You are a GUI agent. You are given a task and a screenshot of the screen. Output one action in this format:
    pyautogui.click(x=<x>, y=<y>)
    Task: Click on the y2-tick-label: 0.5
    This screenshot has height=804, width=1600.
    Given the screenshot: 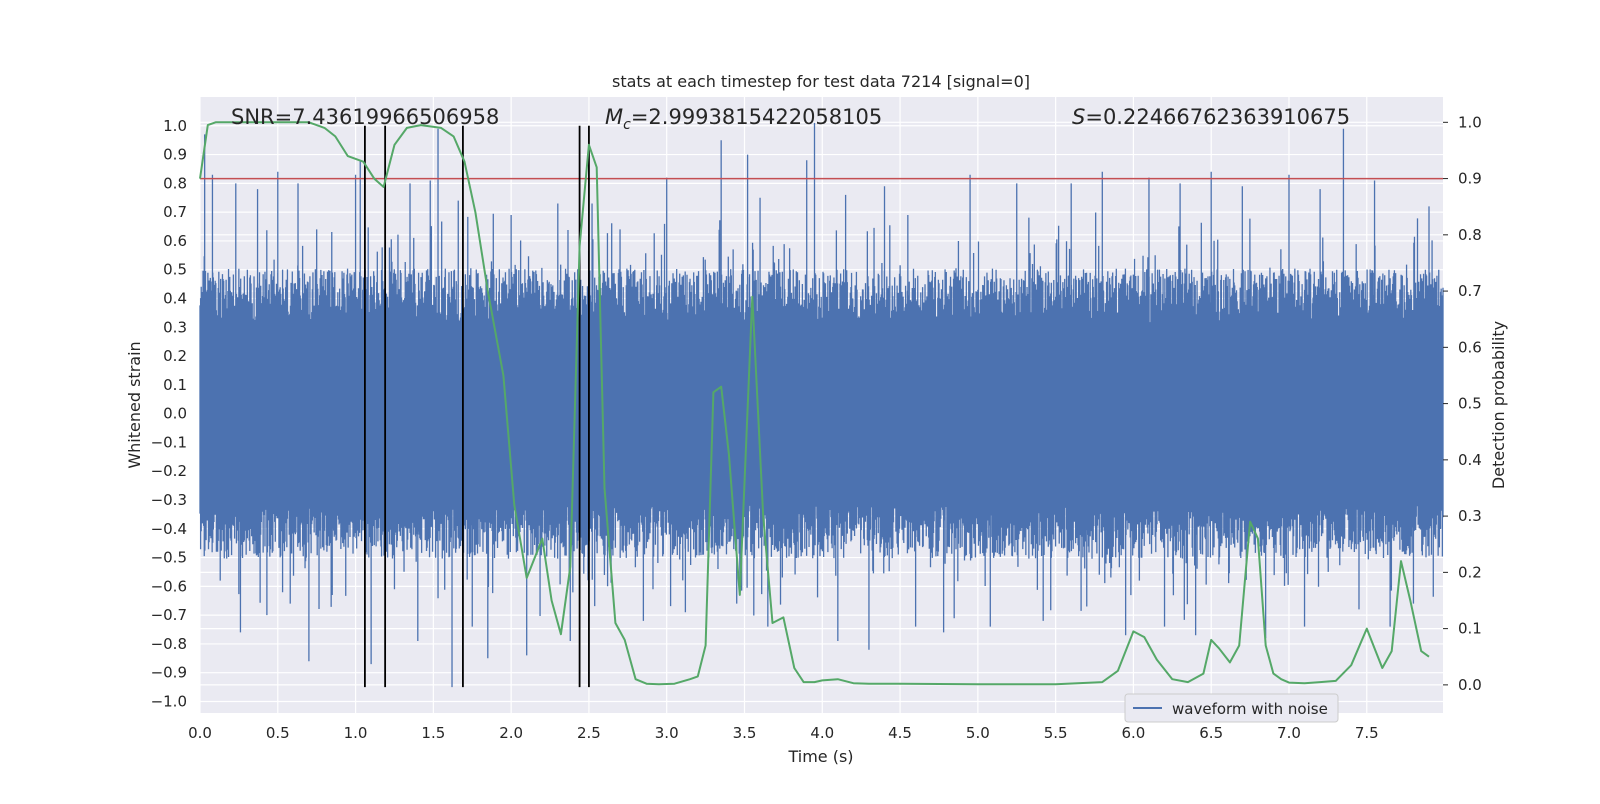 What is the action you would take?
    pyautogui.click(x=1470, y=404)
    